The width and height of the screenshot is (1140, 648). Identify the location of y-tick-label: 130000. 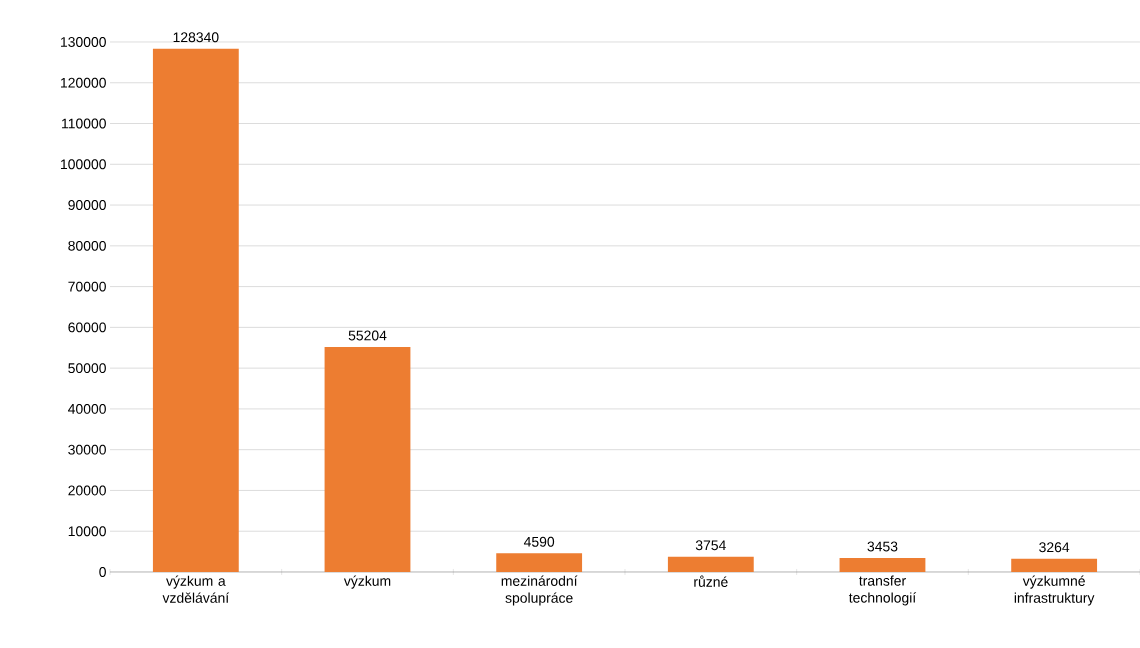
(83, 42).